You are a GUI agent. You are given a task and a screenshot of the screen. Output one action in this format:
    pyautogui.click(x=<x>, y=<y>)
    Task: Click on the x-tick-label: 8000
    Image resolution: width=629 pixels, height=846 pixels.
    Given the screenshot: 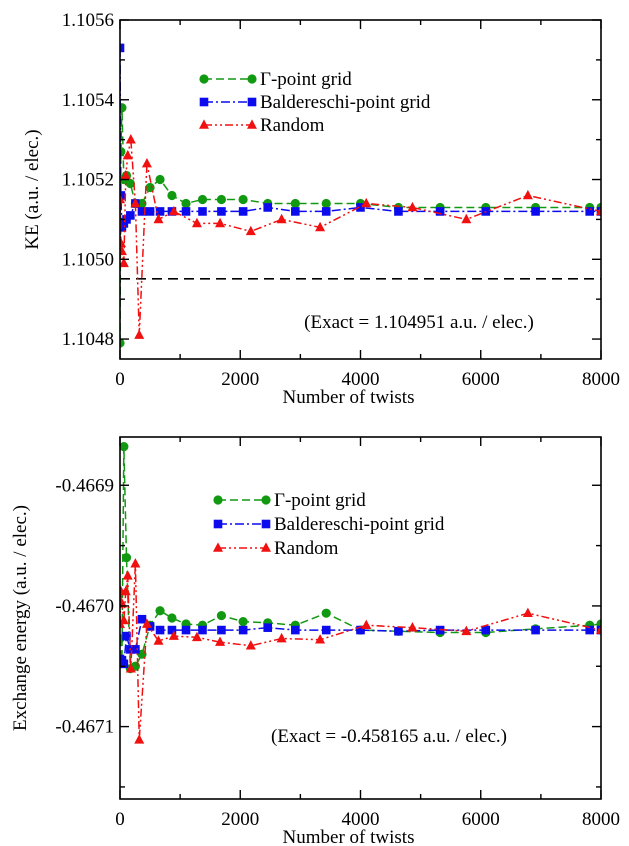 What is the action you would take?
    pyautogui.click(x=601, y=379)
    